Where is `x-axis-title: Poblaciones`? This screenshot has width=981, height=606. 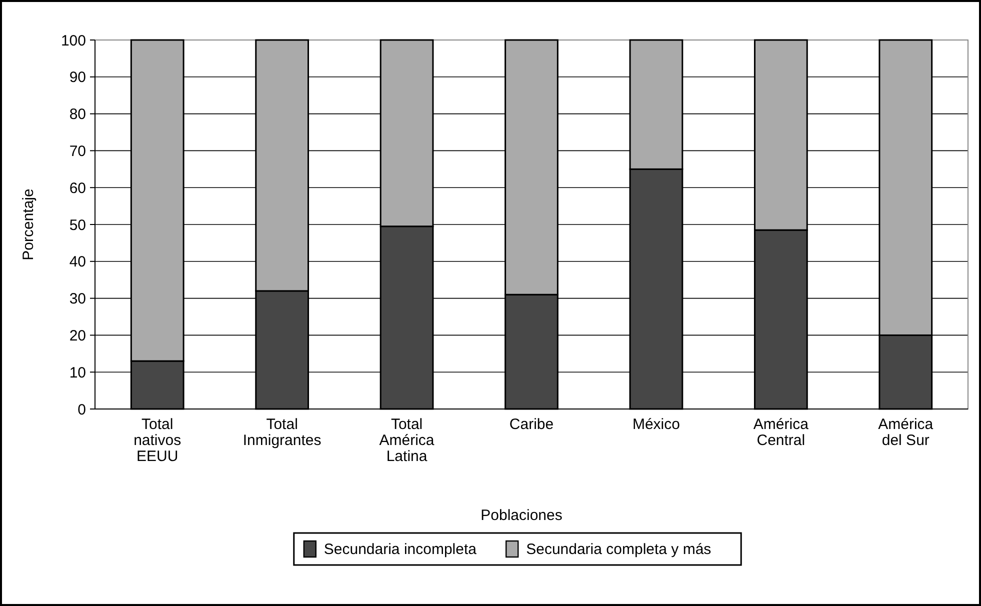 x-axis-title: Poblaciones is located at coordinates (521, 515).